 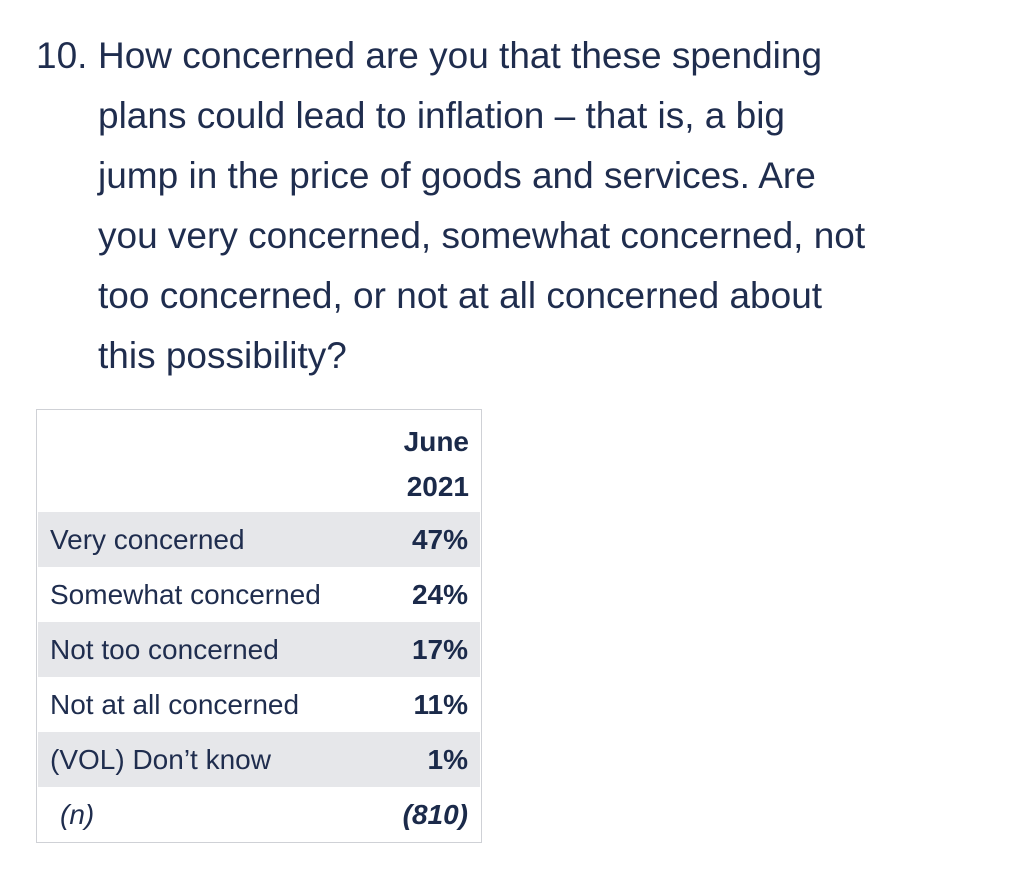 What do you see at coordinates (164, 649) in the screenshot?
I see `row-label: Not too concerned` at bounding box center [164, 649].